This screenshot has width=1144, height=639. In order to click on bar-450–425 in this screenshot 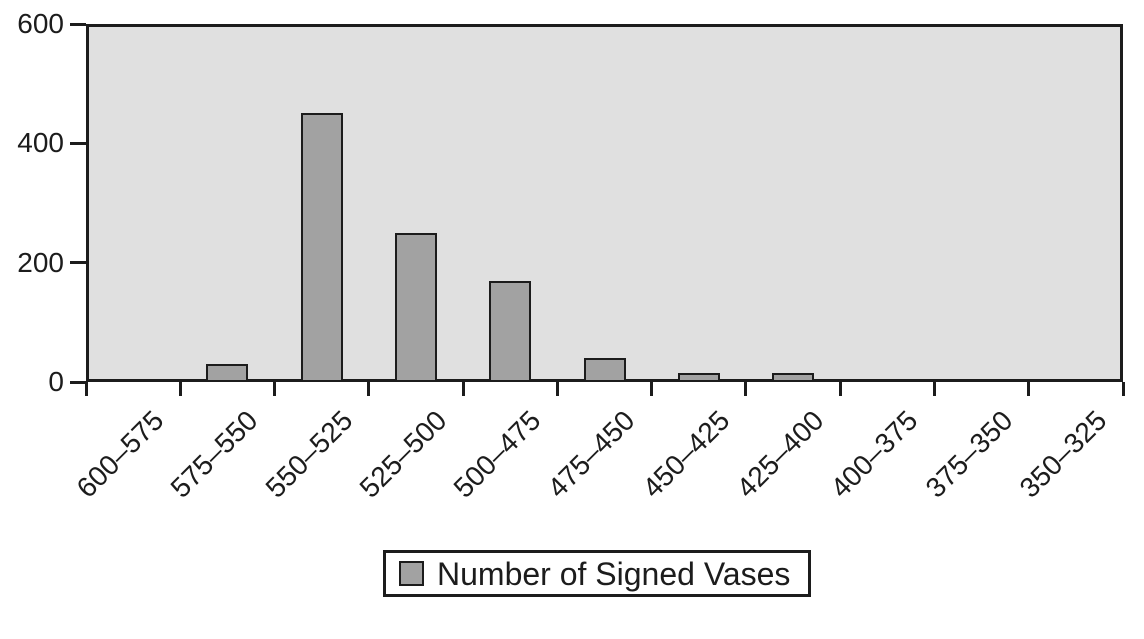, I will do `click(698, 377)`.